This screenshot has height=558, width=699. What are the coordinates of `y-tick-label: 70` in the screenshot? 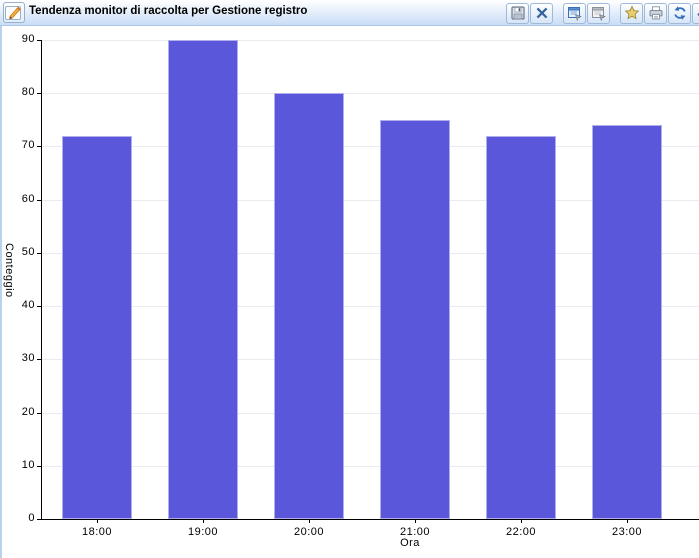 It's located at (28, 145).